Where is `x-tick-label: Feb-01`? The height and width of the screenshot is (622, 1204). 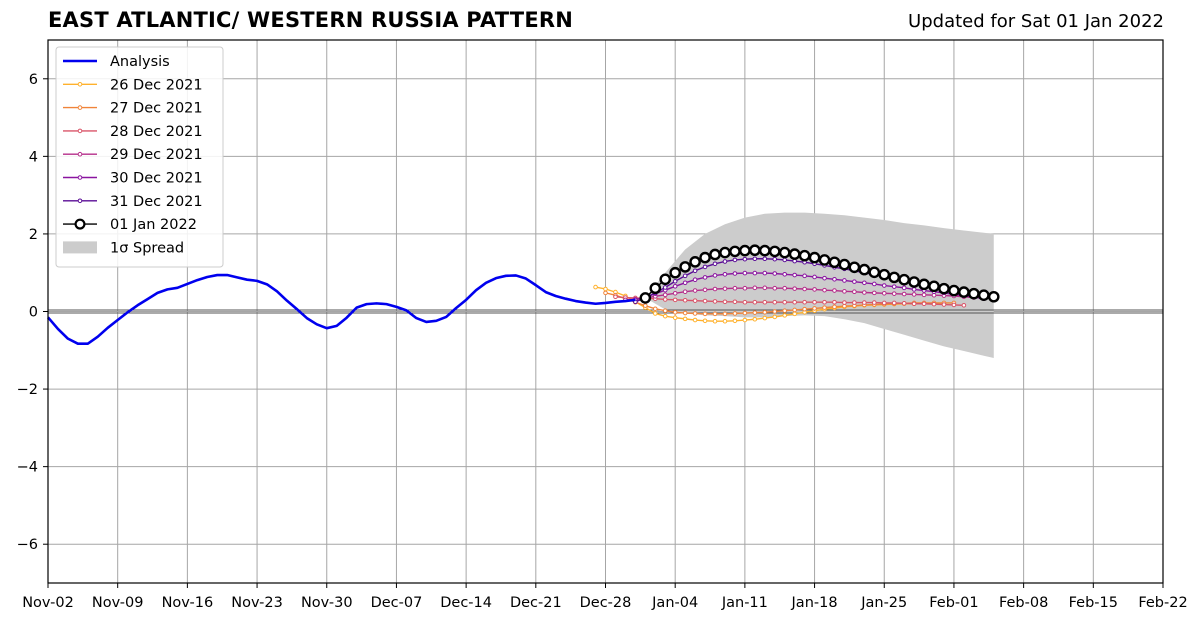
x-tick-label: Feb-01 is located at coordinates (953, 603).